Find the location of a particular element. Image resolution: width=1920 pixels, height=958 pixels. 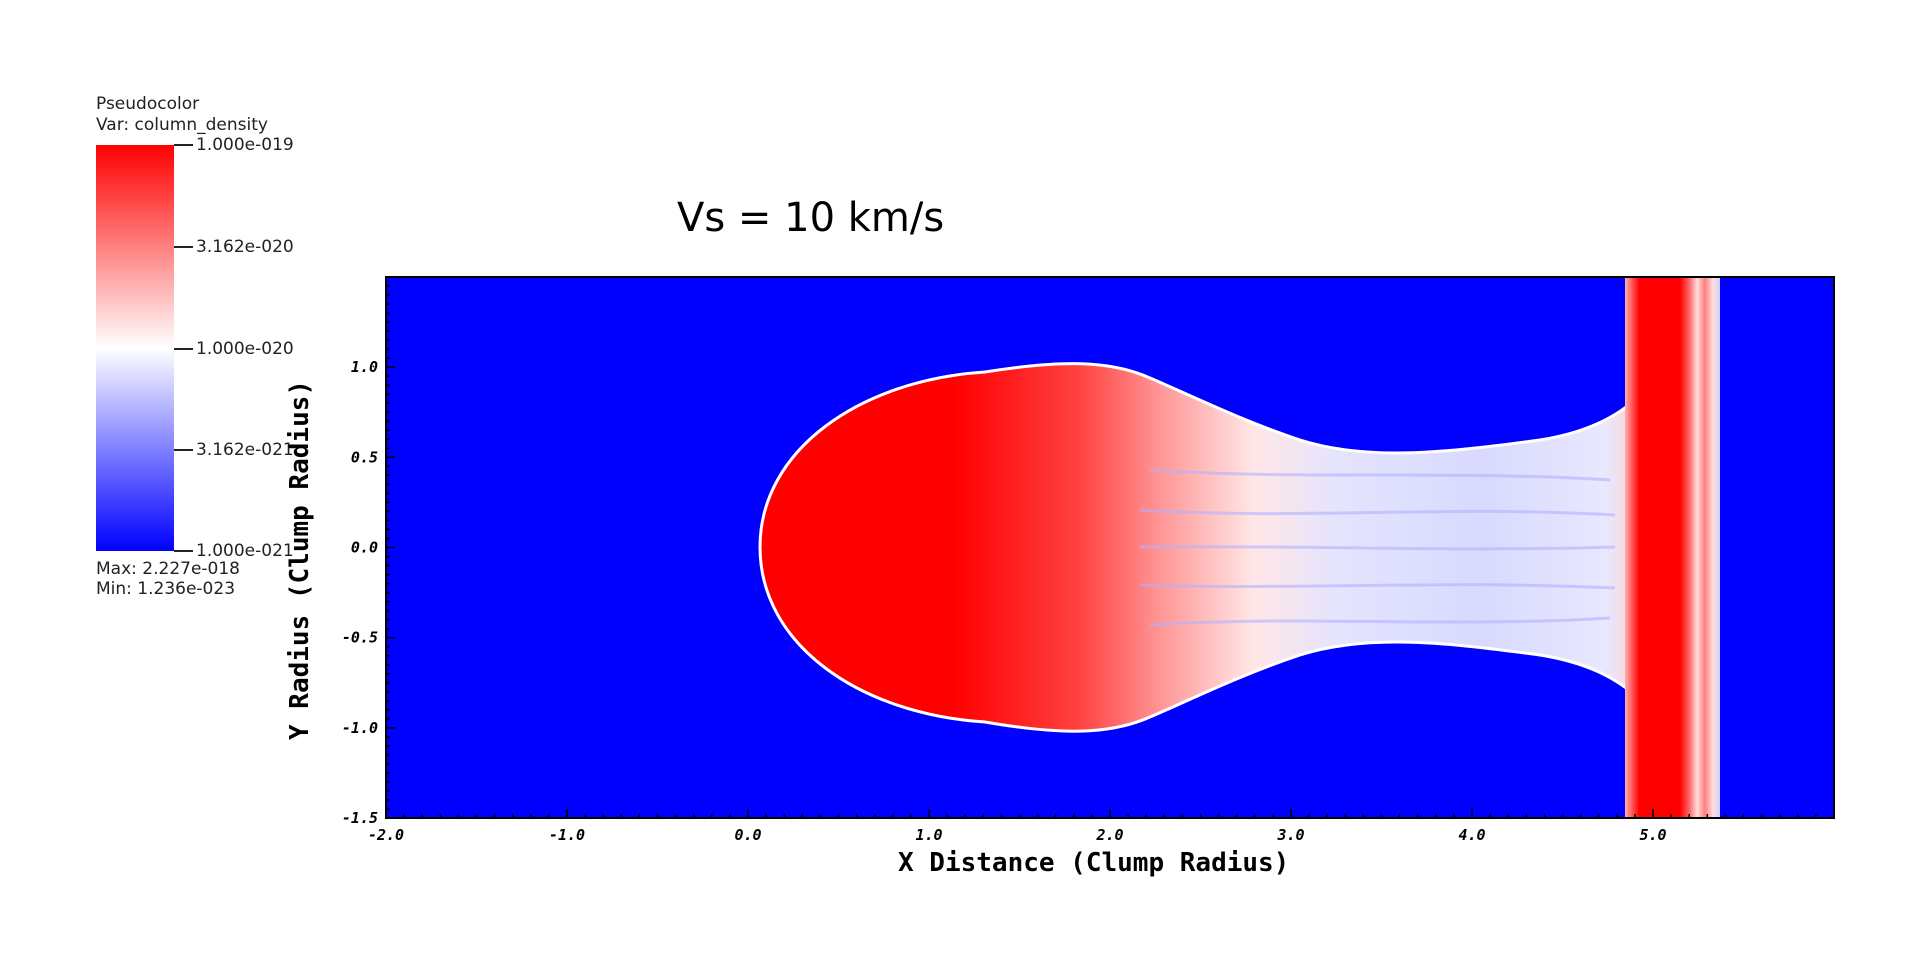

x-tick-label: 2.0 is located at coordinates (1109, 835).